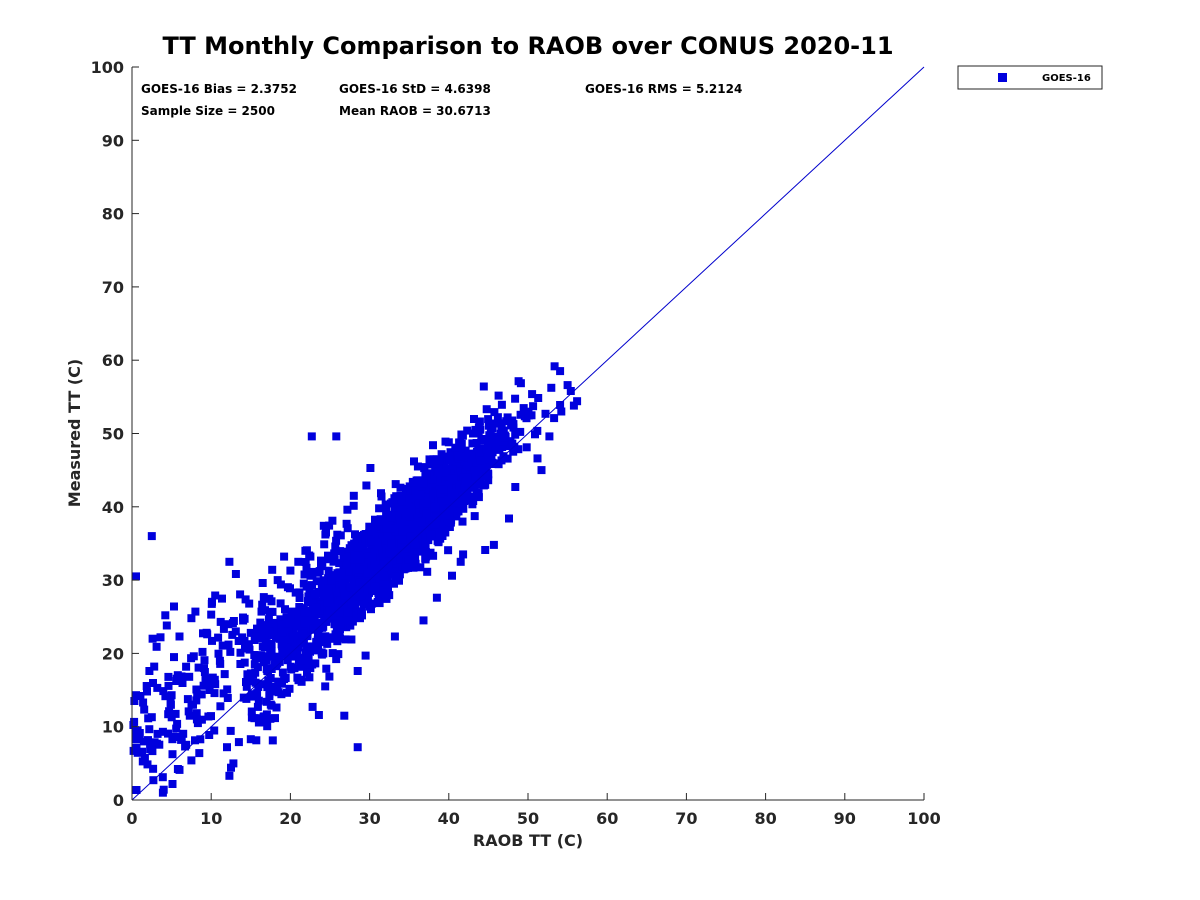  Describe the element at coordinates (113, 360) in the screenshot. I see `y-tick-label: 60` at that location.